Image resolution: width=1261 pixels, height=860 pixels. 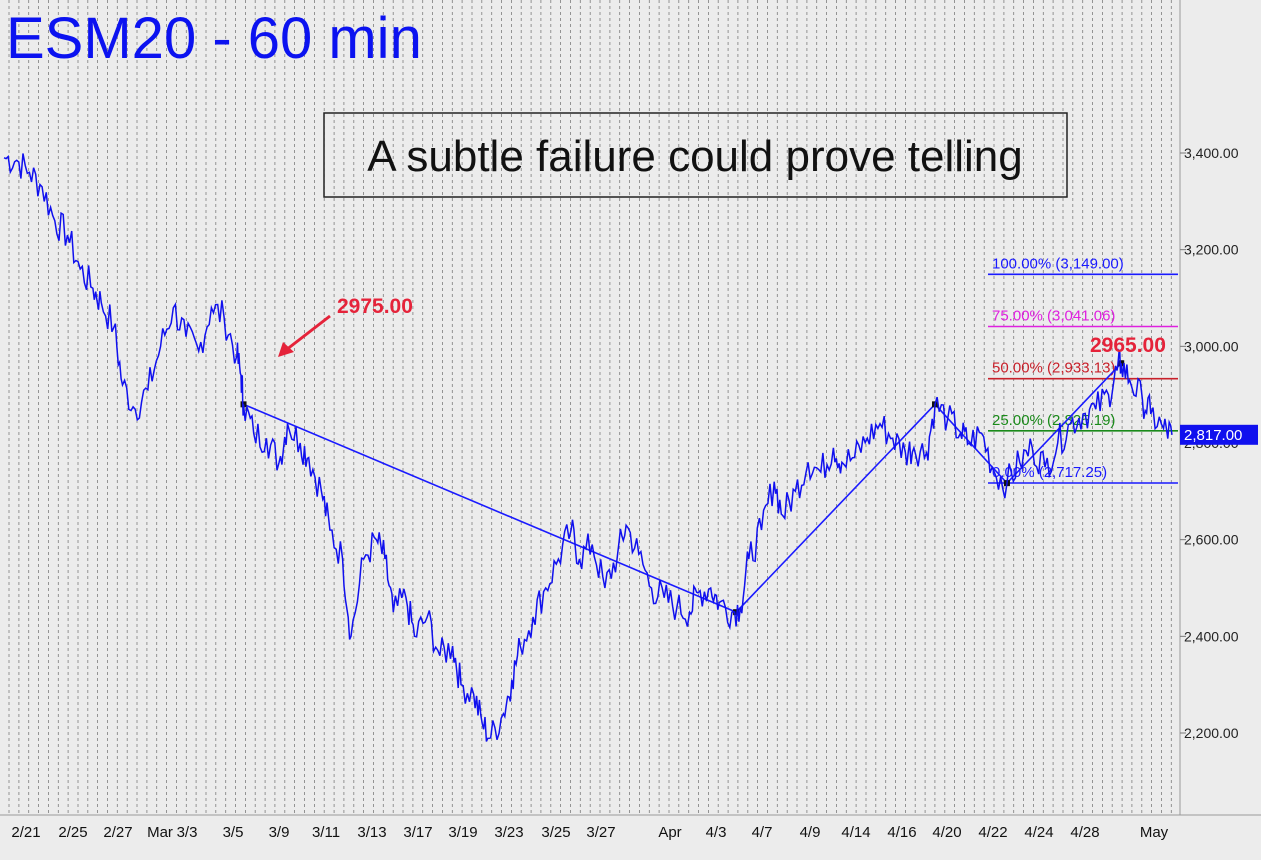 I want to click on x-tick-label: 4/24, so click(x=1038, y=832).